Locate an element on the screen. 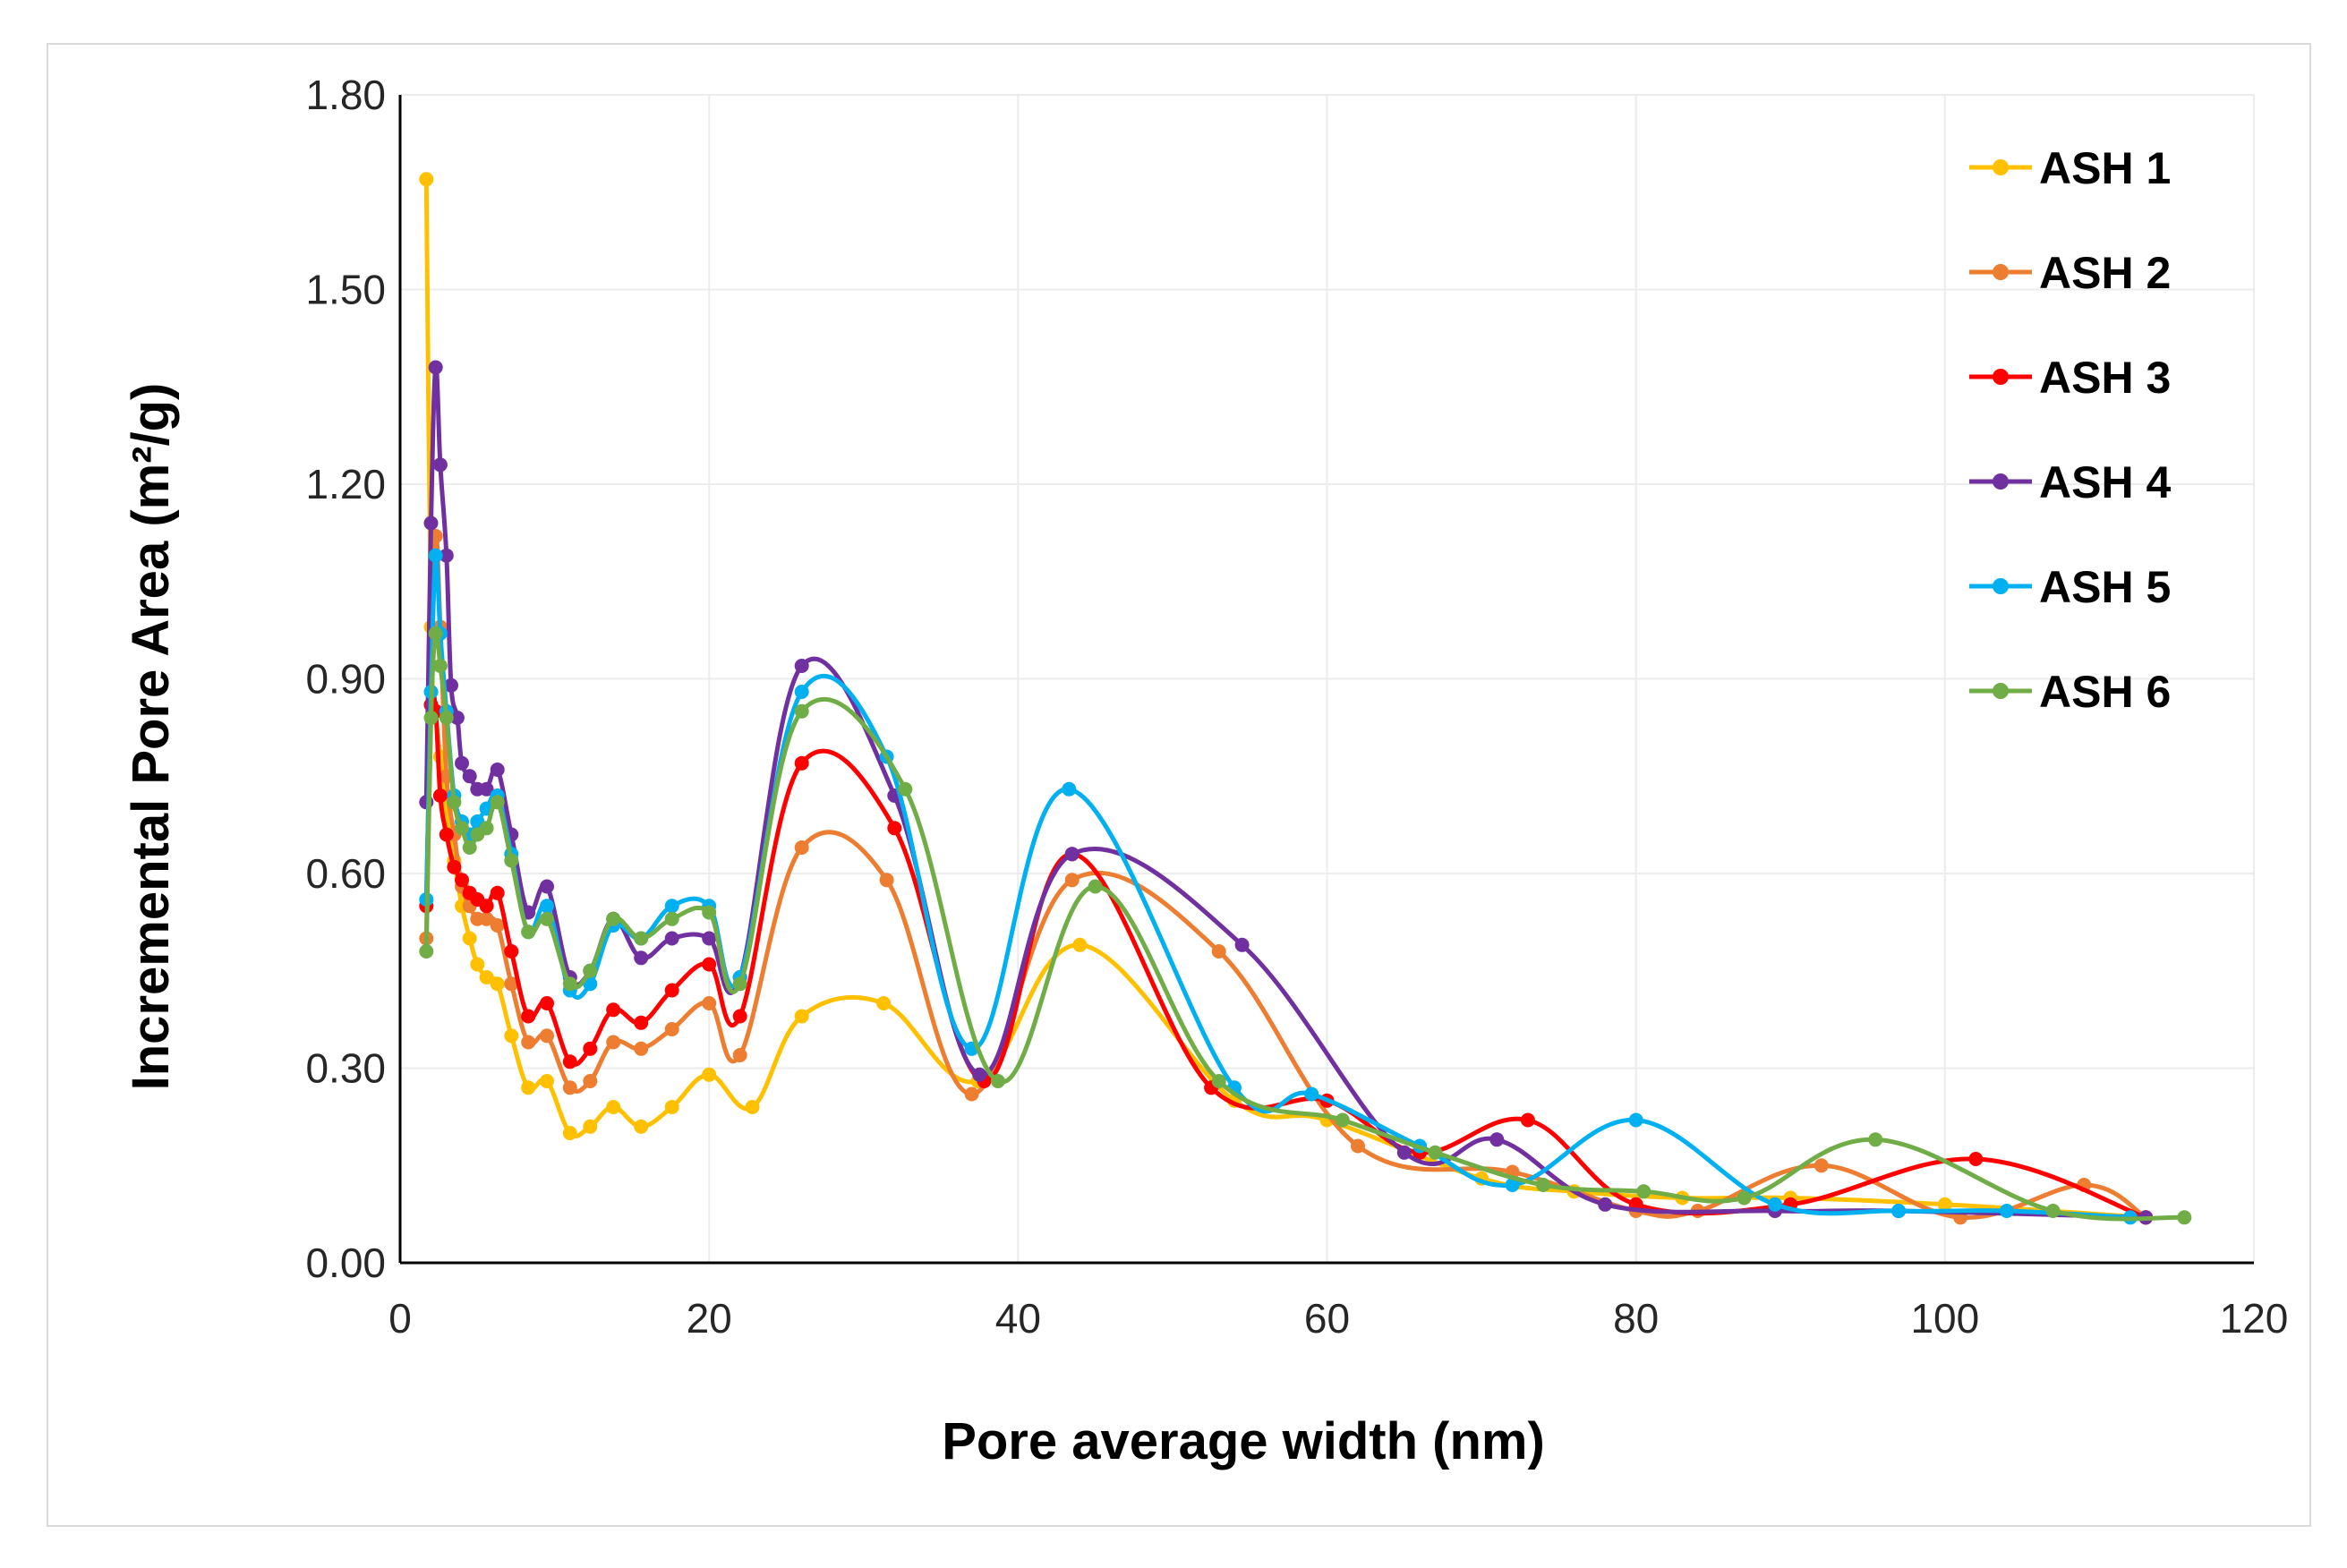 The width and height of the screenshot is (2347, 1568). legend-label: ASH 6 is located at coordinates (2105, 692).